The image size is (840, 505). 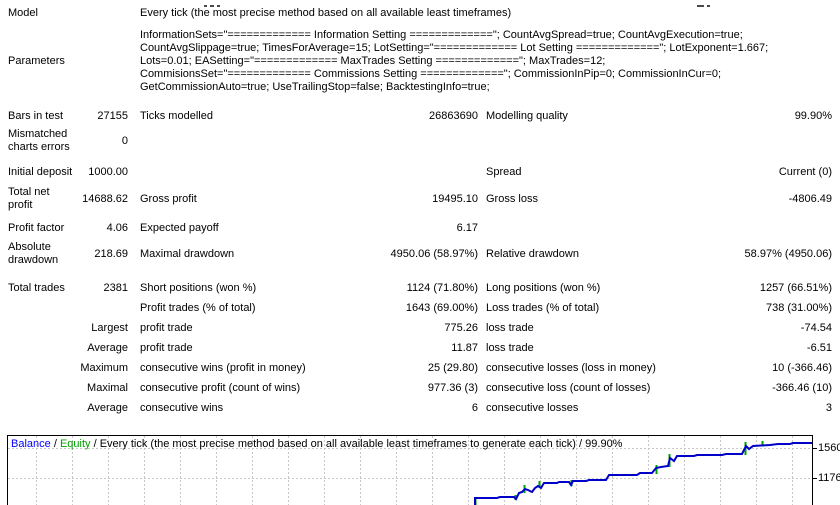 I want to click on stat-label: Largest, so click(x=102, y=328).